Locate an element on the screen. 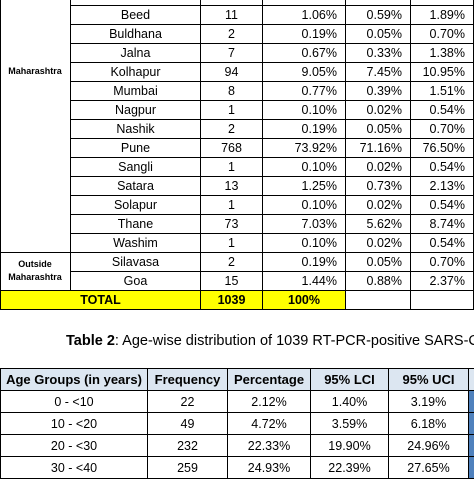 Image resolution: width=474 pixels, height=479 pixels. cell: 232 is located at coordinates (187, 445).